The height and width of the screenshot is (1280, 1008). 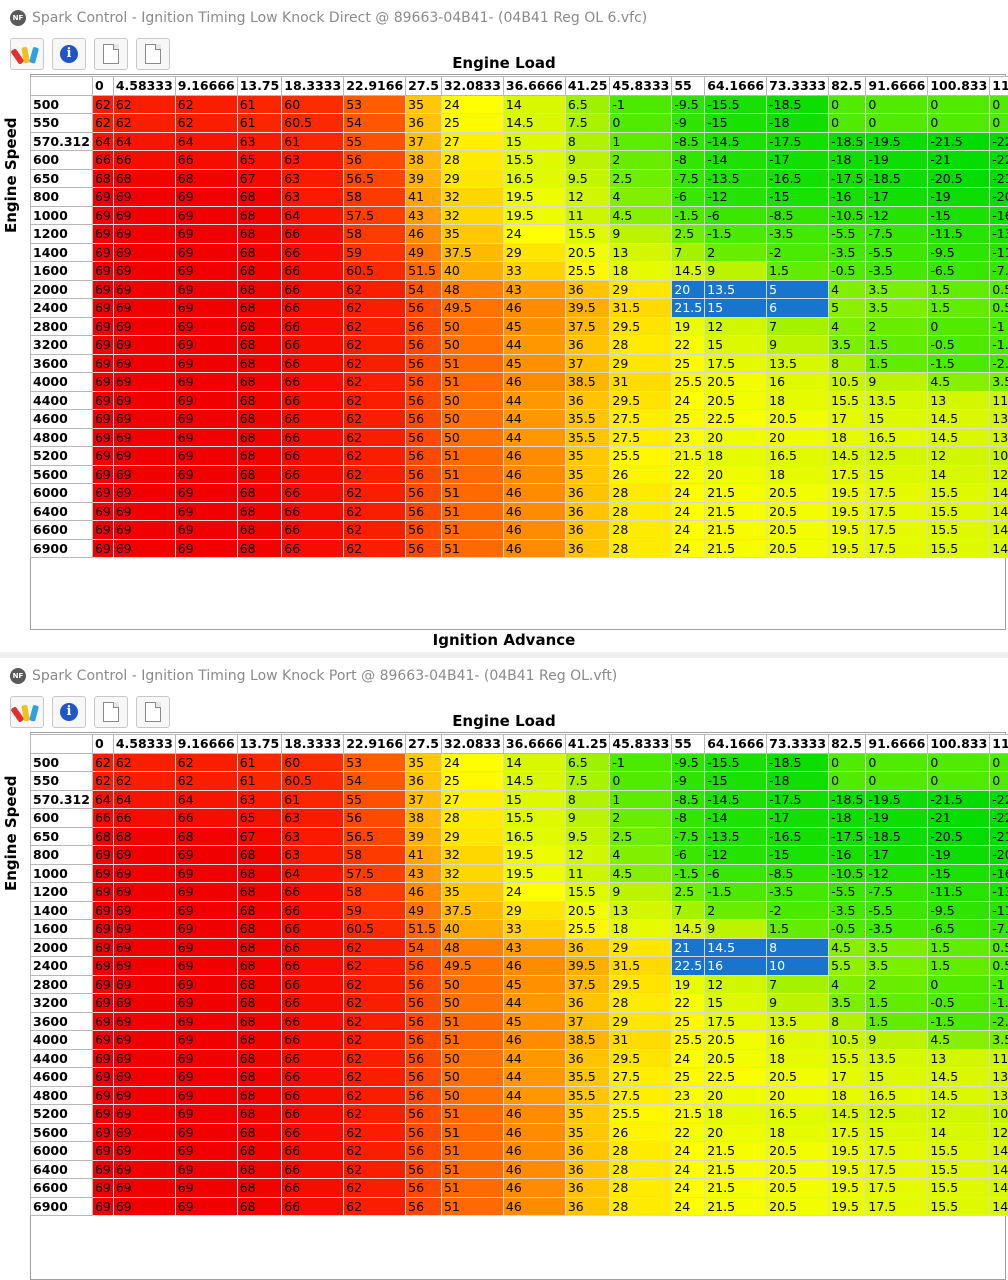 I want to click on table-cell: 14.5, so click(x=998, y=1151).